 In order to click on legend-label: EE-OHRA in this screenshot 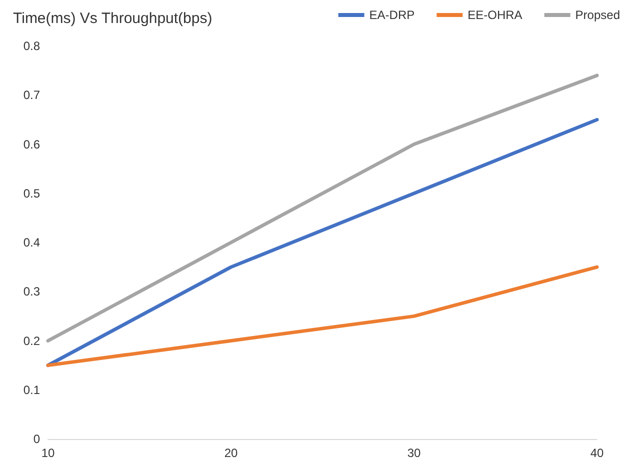, I will do `click(495, 15)`.